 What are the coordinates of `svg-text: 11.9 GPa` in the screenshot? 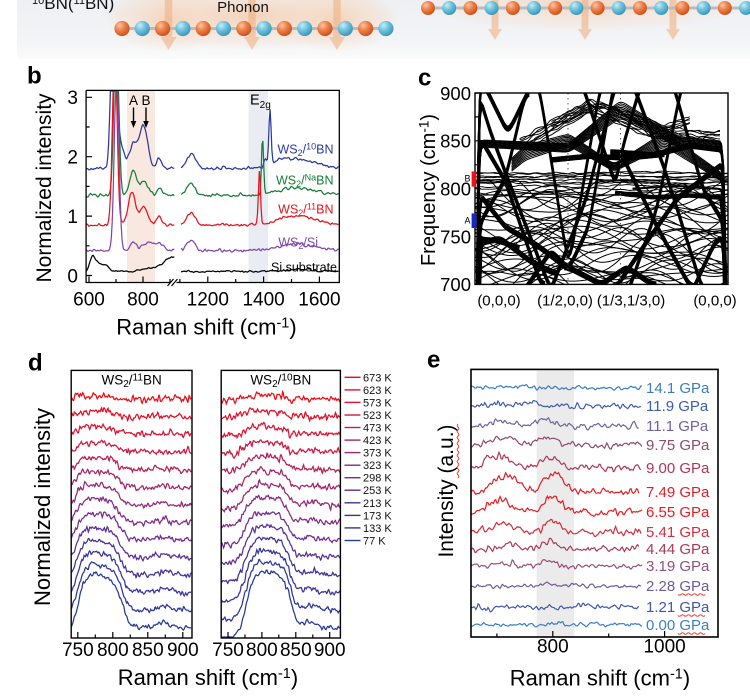 It's located at (677, 406).